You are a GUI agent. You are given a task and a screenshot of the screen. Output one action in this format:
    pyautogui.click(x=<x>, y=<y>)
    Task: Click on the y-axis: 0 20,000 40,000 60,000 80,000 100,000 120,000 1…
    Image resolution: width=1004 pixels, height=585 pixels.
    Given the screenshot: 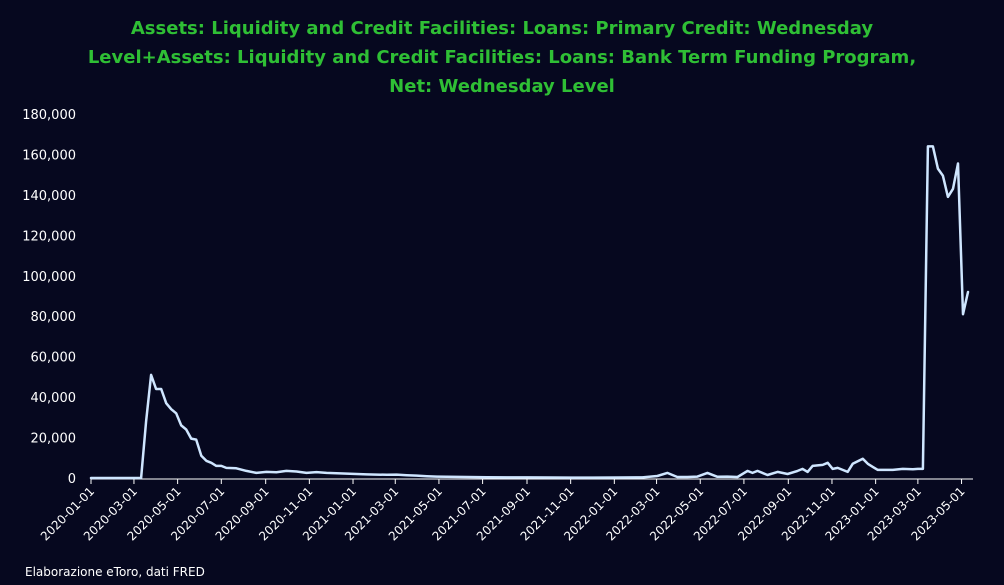 What is the action you would take?
    pyautogui.click(x=49, y=297)
    